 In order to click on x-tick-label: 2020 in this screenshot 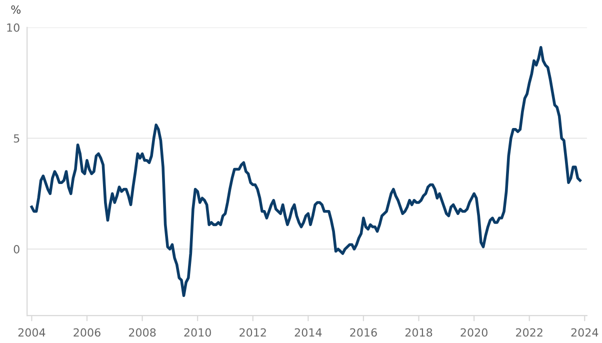, I will do `click(474, 332)`.